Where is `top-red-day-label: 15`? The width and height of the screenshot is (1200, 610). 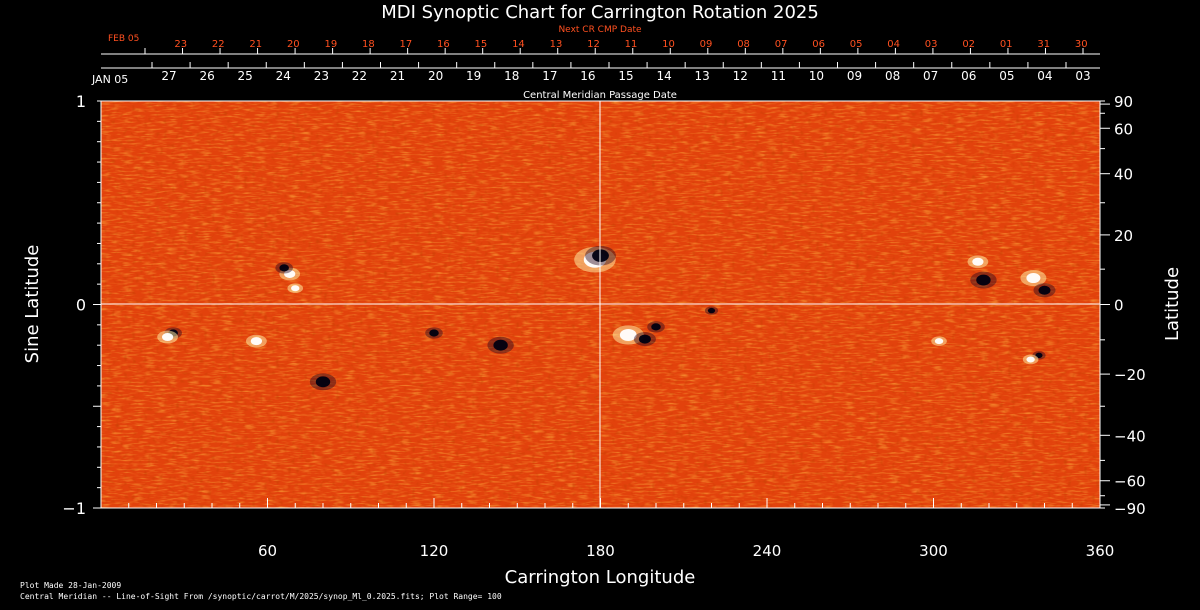
top-red-day-label: 15 is located at coordinates (481, 44).